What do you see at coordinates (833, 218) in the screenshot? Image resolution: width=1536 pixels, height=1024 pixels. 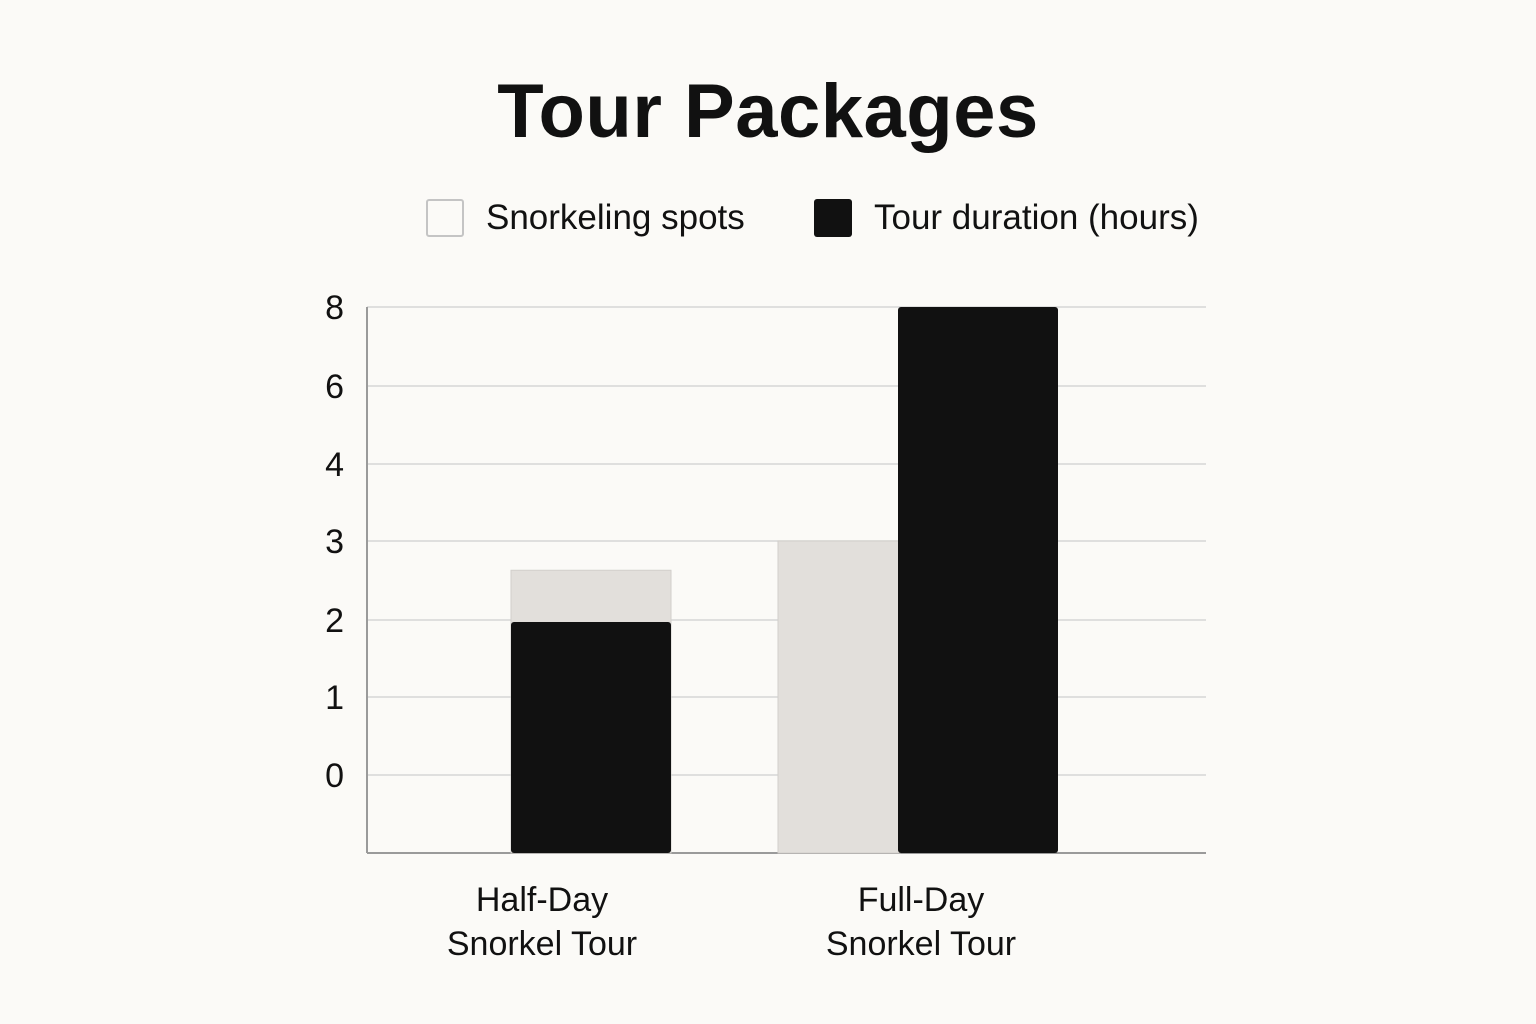 I see `legend-swatch-dark` at bounding box center [833, 218].